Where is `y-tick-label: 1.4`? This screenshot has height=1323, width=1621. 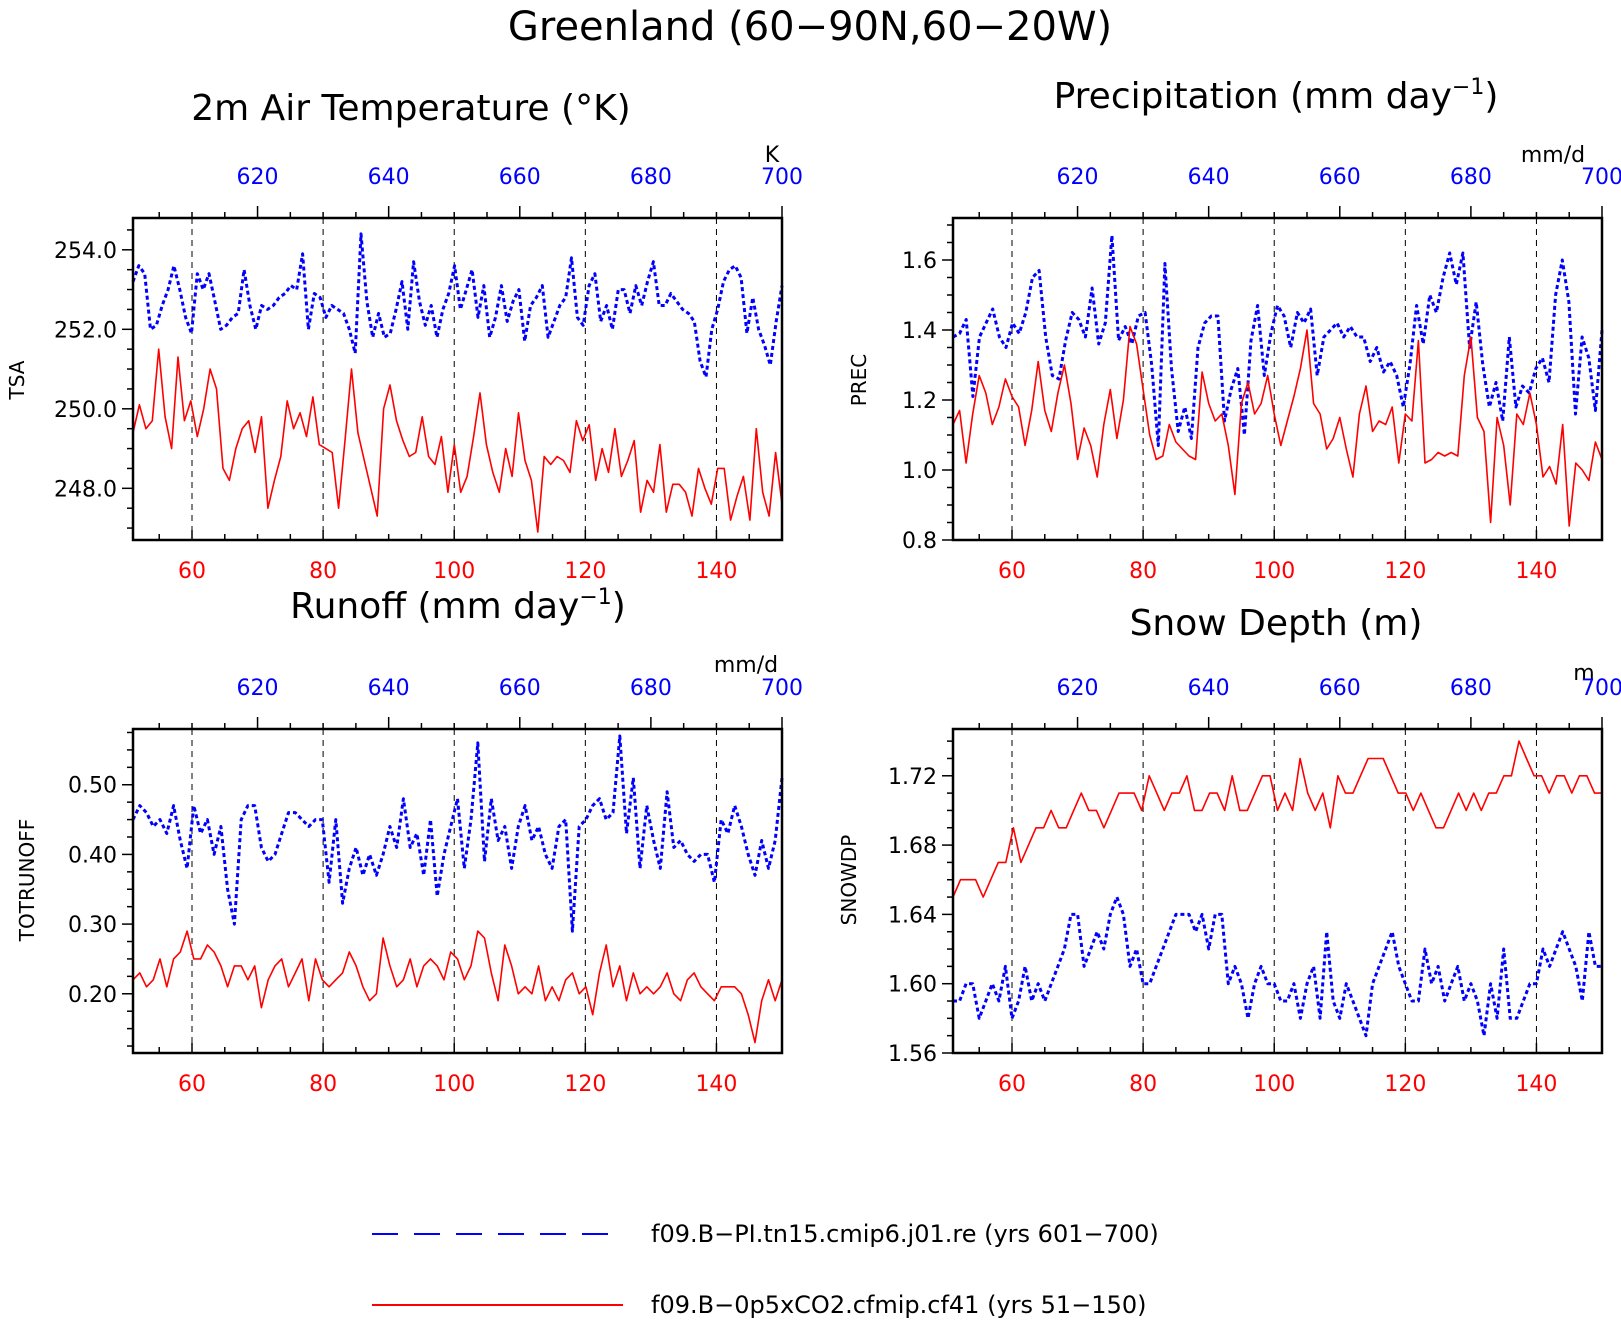 y-tick-label: 1.4 is located at coordinates (919, 331).